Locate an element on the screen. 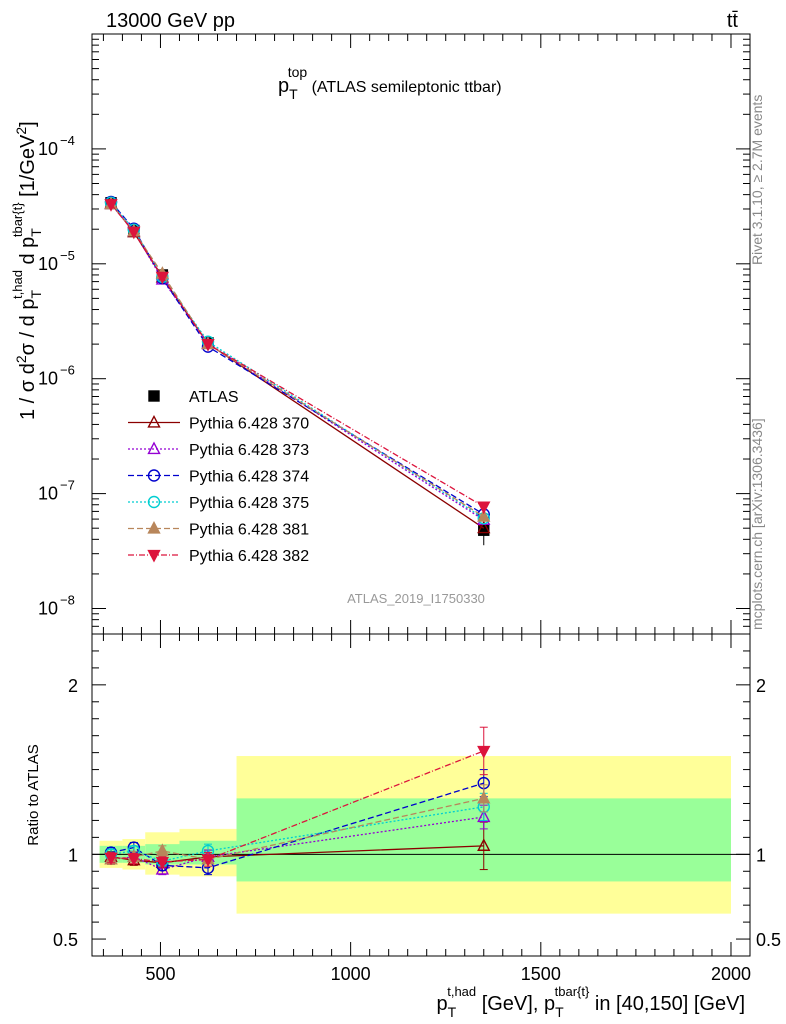 Image resolution: width=786 pixels, height=1024 pixels. legend-label: Pythia 6.428 375 is located at coordinates (249, 503).